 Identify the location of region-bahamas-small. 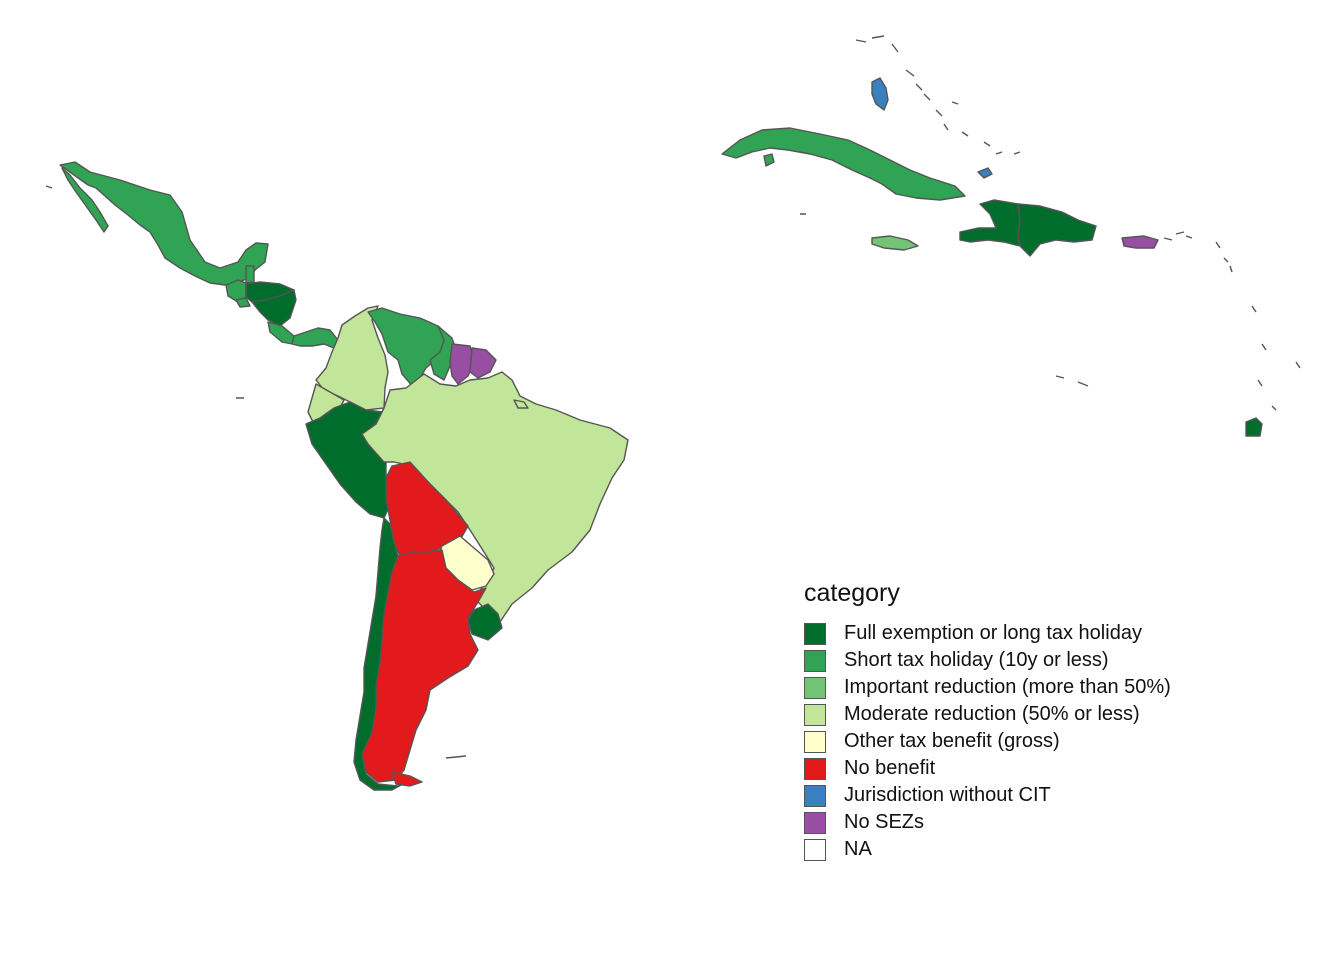
(985, 173).